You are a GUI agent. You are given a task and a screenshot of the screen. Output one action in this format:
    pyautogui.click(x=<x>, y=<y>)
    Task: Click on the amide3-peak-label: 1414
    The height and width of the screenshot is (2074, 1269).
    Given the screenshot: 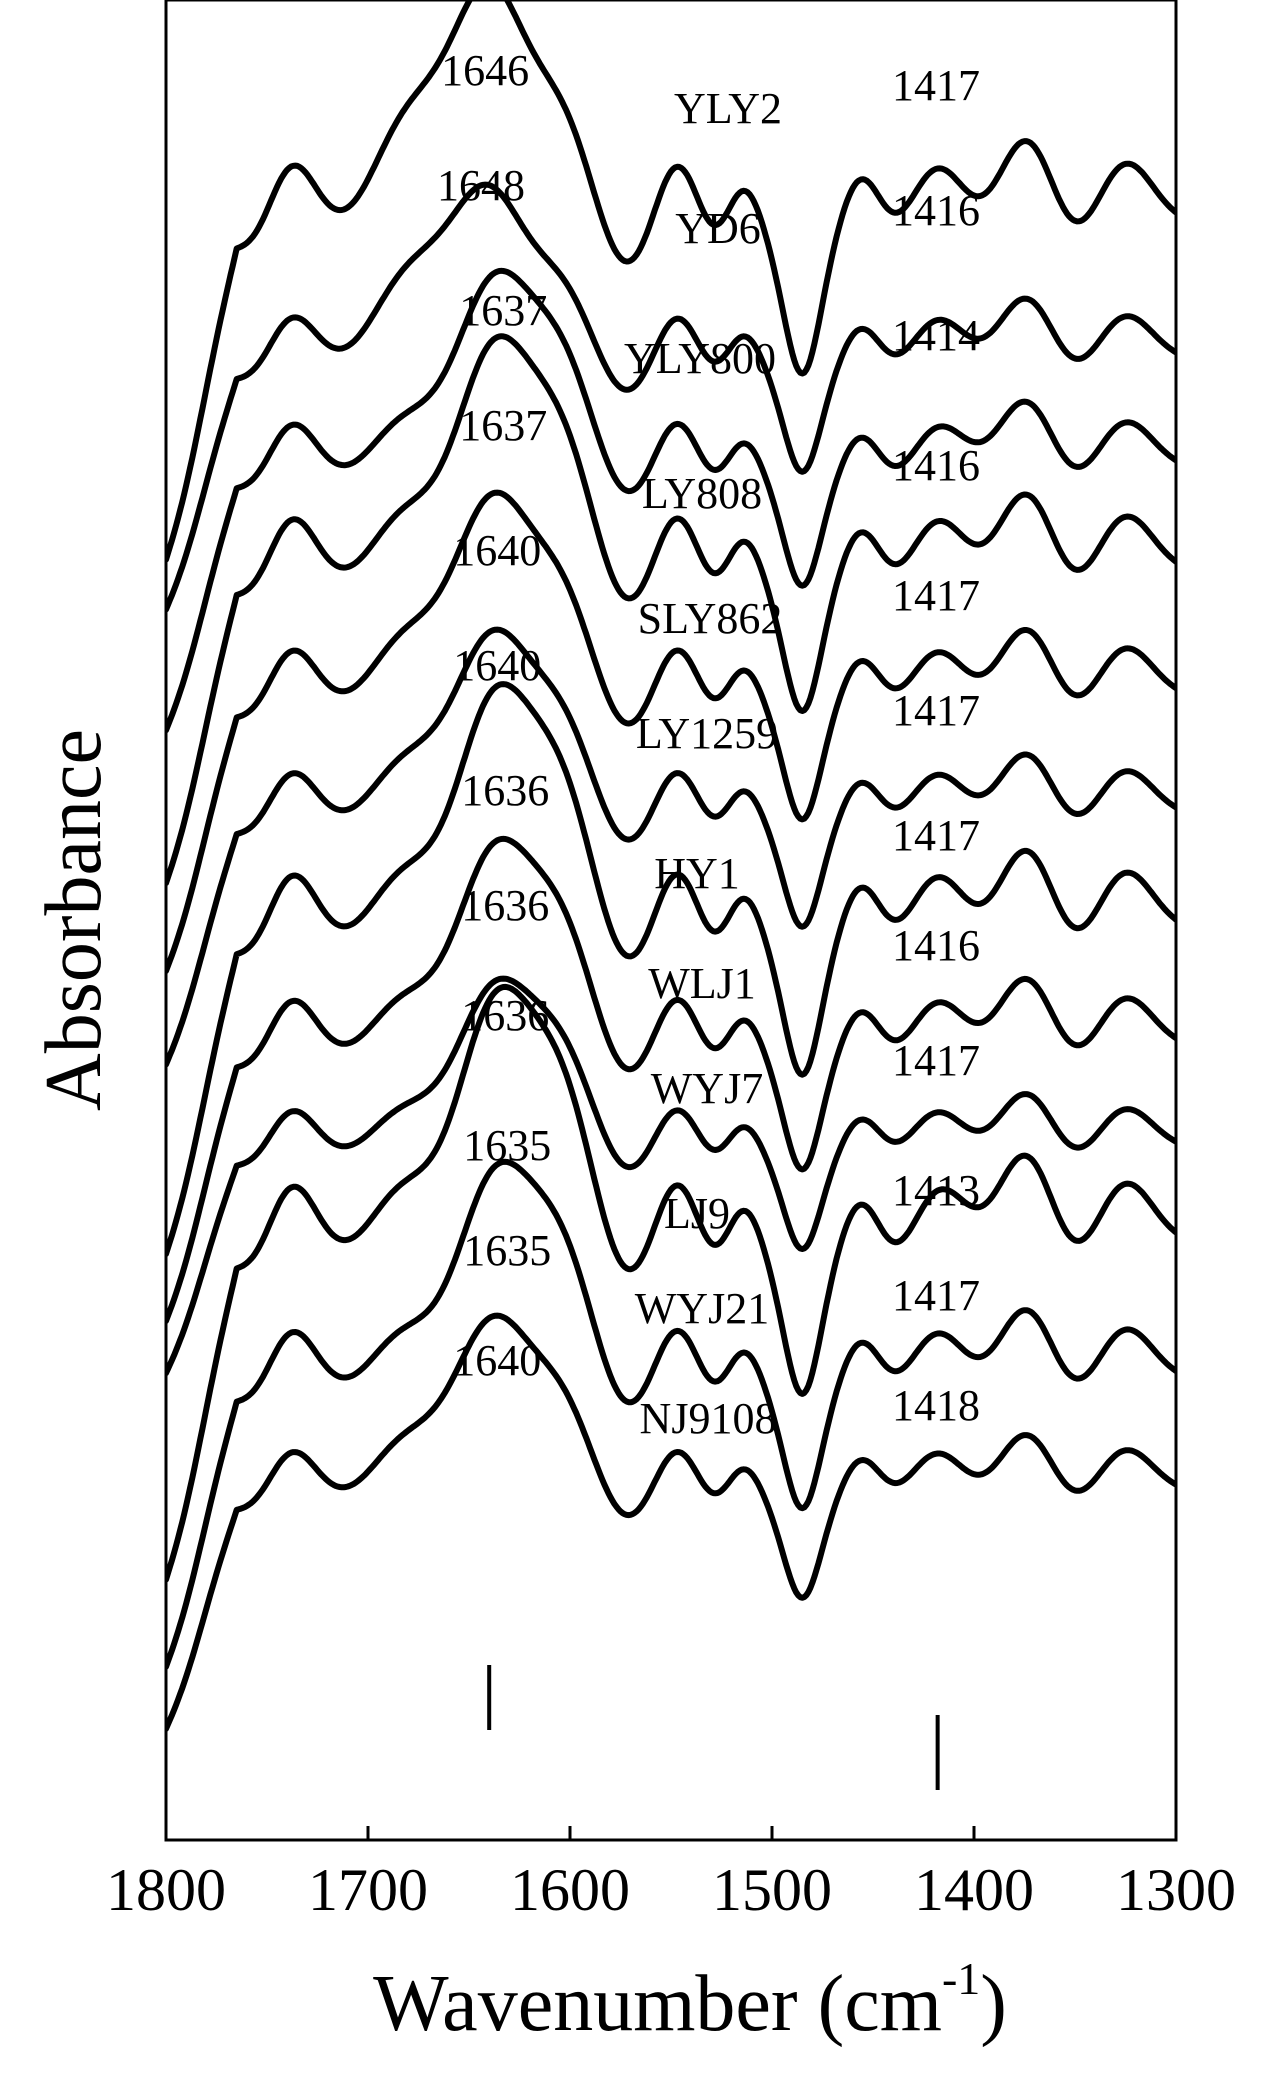 What is the action you would take?
    pyautogui.click(x=936, y=335)
    